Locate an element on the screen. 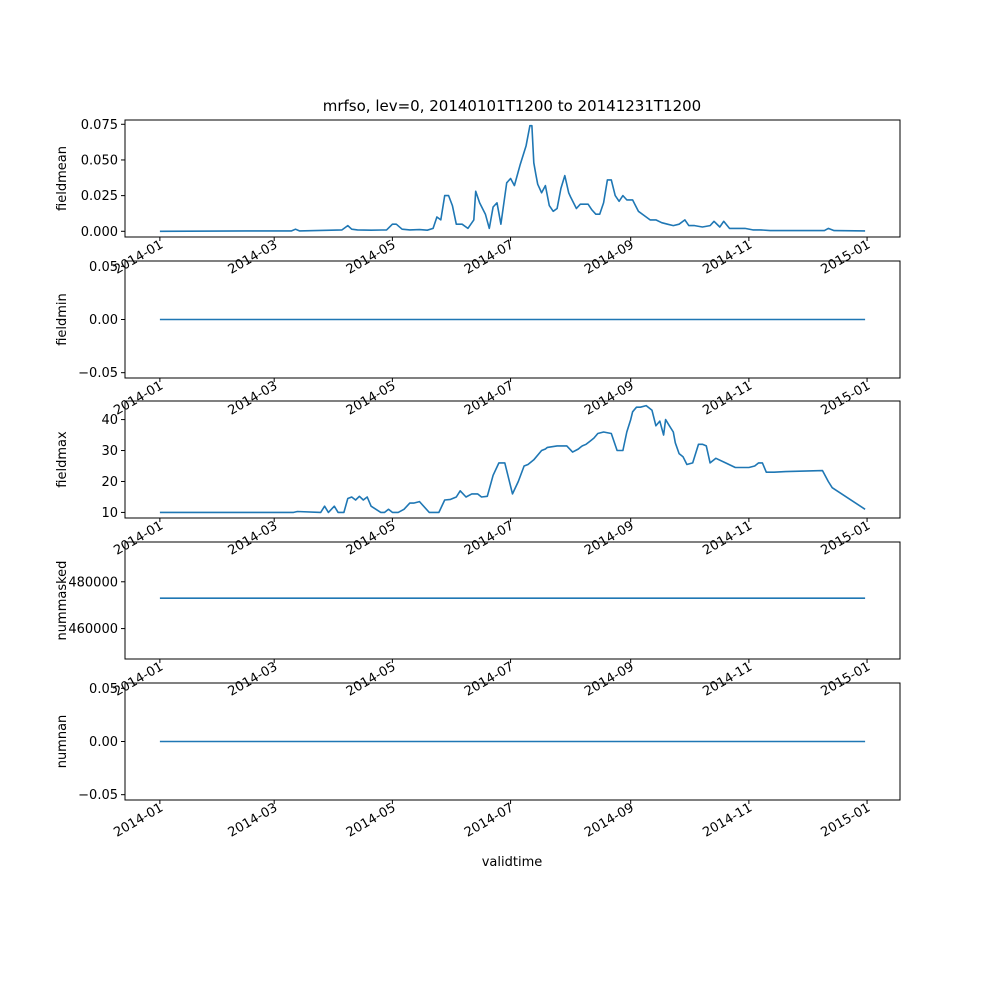  y-axis-label: nummasked is located at coordinates (62, 601).